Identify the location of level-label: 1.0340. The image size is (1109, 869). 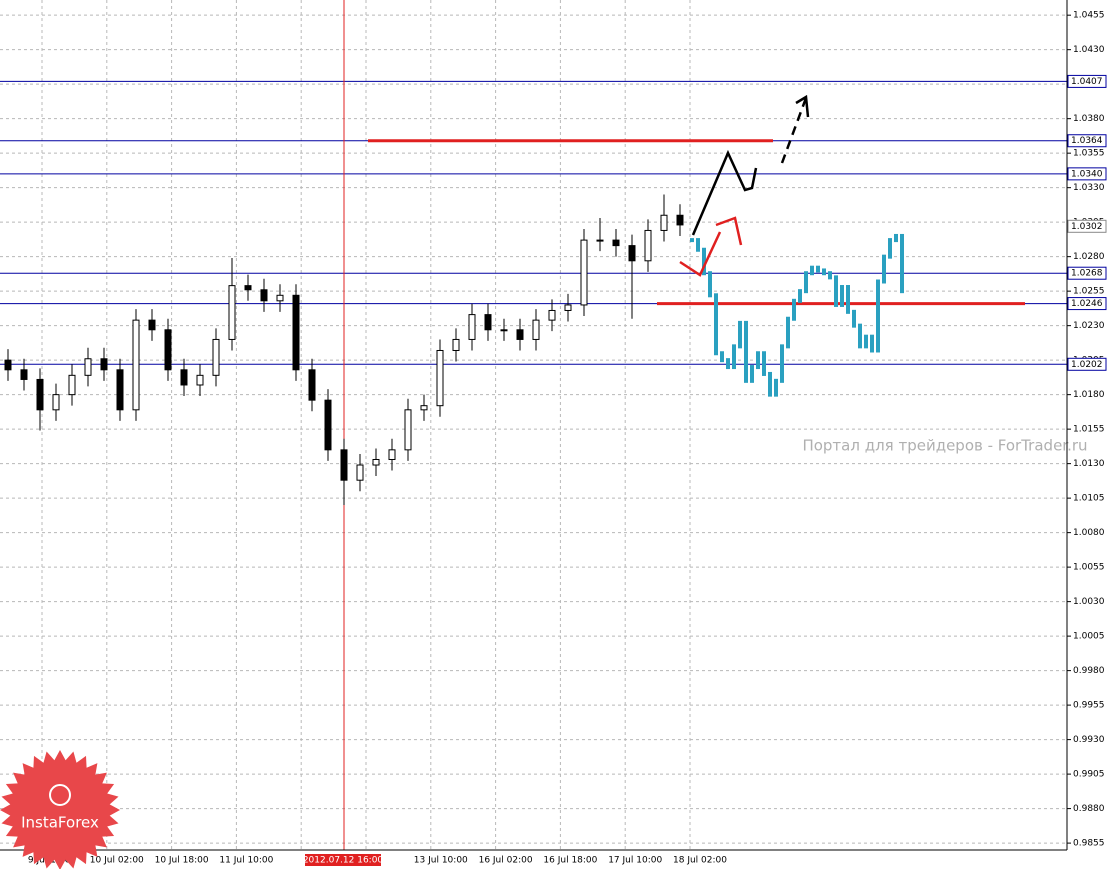
(1087, 174).